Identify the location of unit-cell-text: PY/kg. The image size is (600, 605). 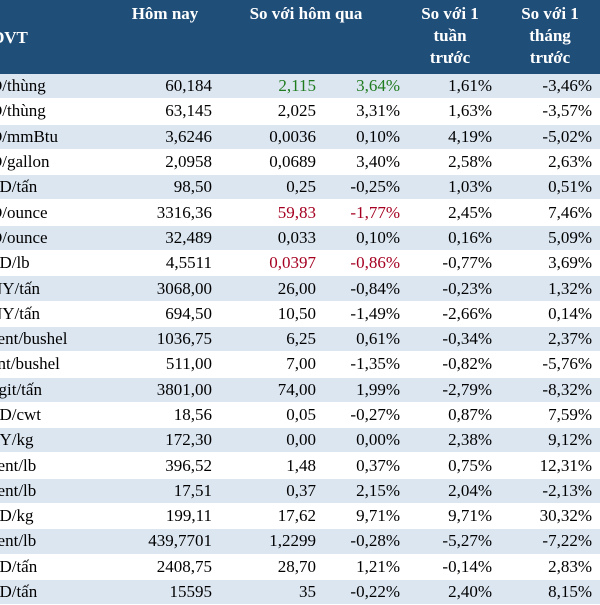
(17, 440).